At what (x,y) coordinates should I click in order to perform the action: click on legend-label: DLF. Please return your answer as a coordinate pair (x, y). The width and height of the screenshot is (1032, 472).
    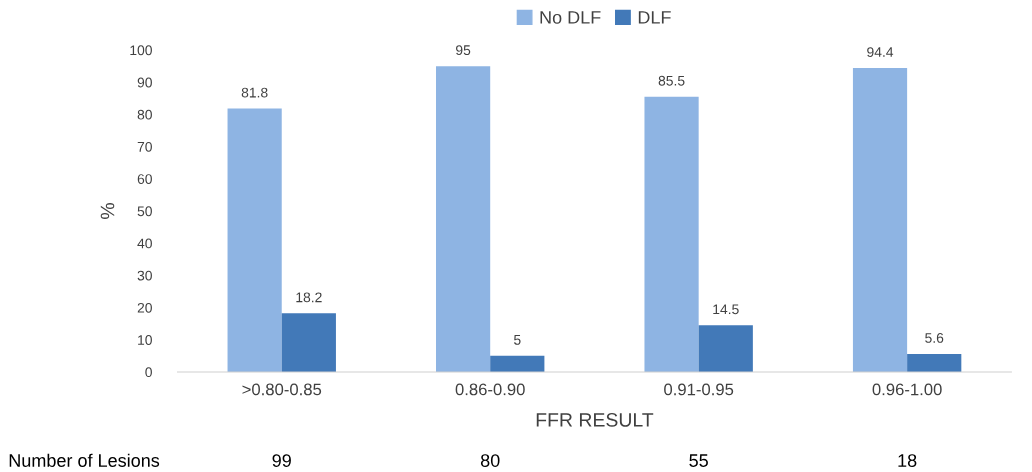
    Looking at the image, I should click on (654, 17).